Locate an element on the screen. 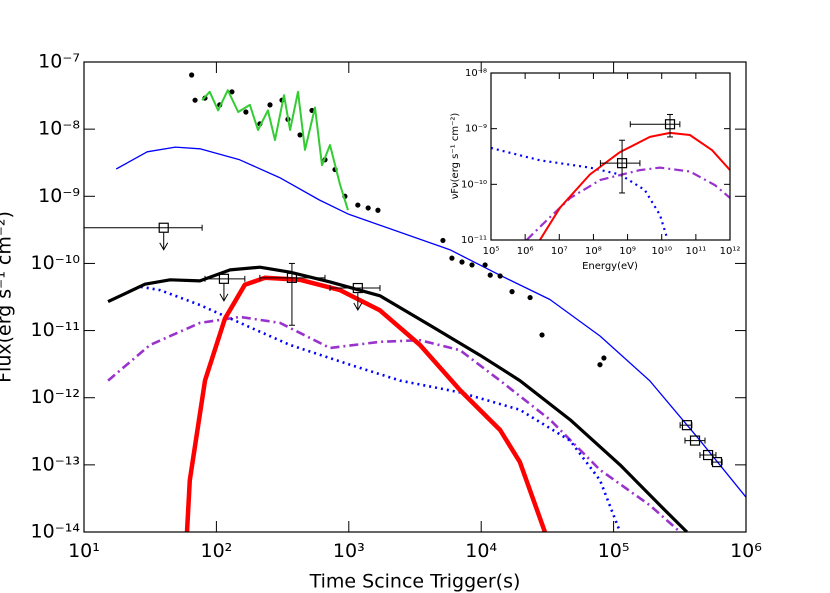 The image size is (830, 593). y-tick-label: 10⁻⁷ is located at coordinates (59, 62).